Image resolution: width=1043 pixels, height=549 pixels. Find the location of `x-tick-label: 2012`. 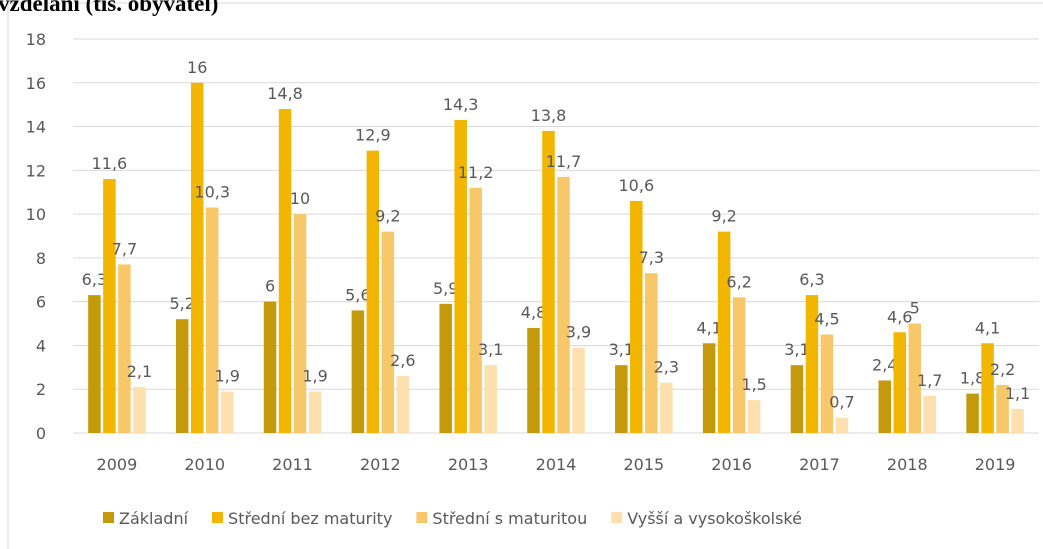

x-tick-label: 2012 is located at coordinates (380, 464).